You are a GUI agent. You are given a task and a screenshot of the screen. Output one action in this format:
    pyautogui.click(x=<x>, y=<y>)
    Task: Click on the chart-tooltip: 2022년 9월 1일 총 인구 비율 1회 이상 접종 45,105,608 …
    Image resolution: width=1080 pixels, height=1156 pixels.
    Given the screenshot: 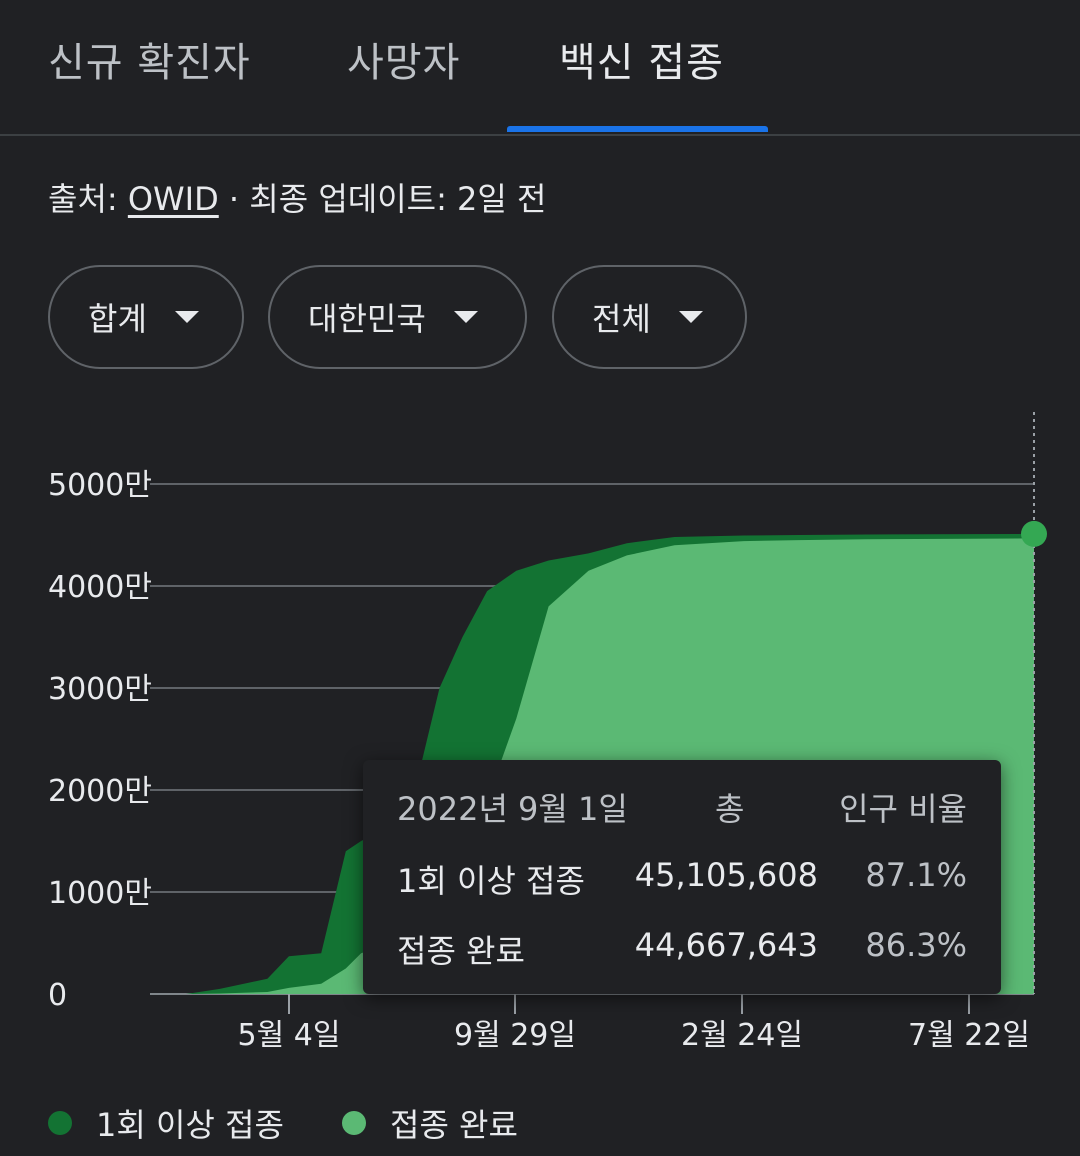 What is the action you would take?
    pyautogui.click(x=682, y=877)
    